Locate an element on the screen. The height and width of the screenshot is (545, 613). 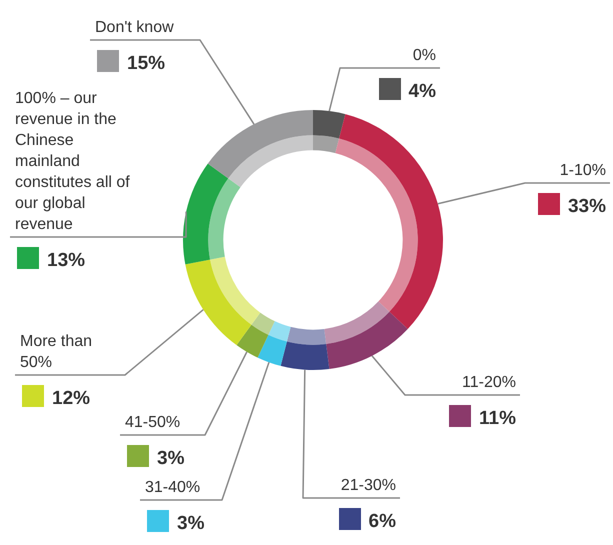
text: 4% is located at coordinates (422, 91).